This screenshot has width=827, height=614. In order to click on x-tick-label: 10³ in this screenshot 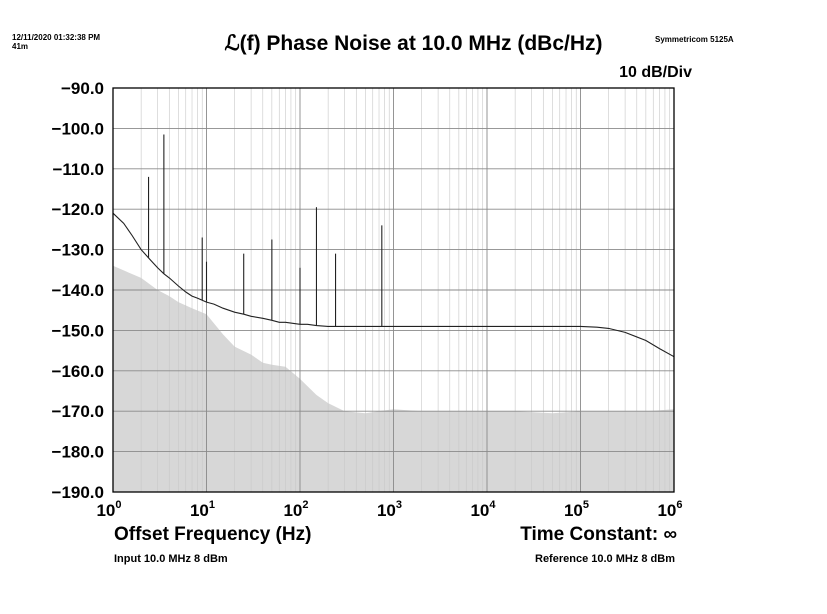, I will do `click(389, 509)`.